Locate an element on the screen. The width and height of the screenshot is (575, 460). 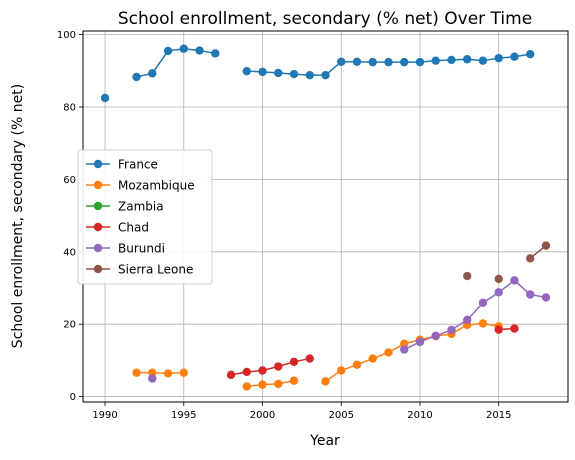
legend-item-burundi: Burundi is located at coordinates (125, 249).